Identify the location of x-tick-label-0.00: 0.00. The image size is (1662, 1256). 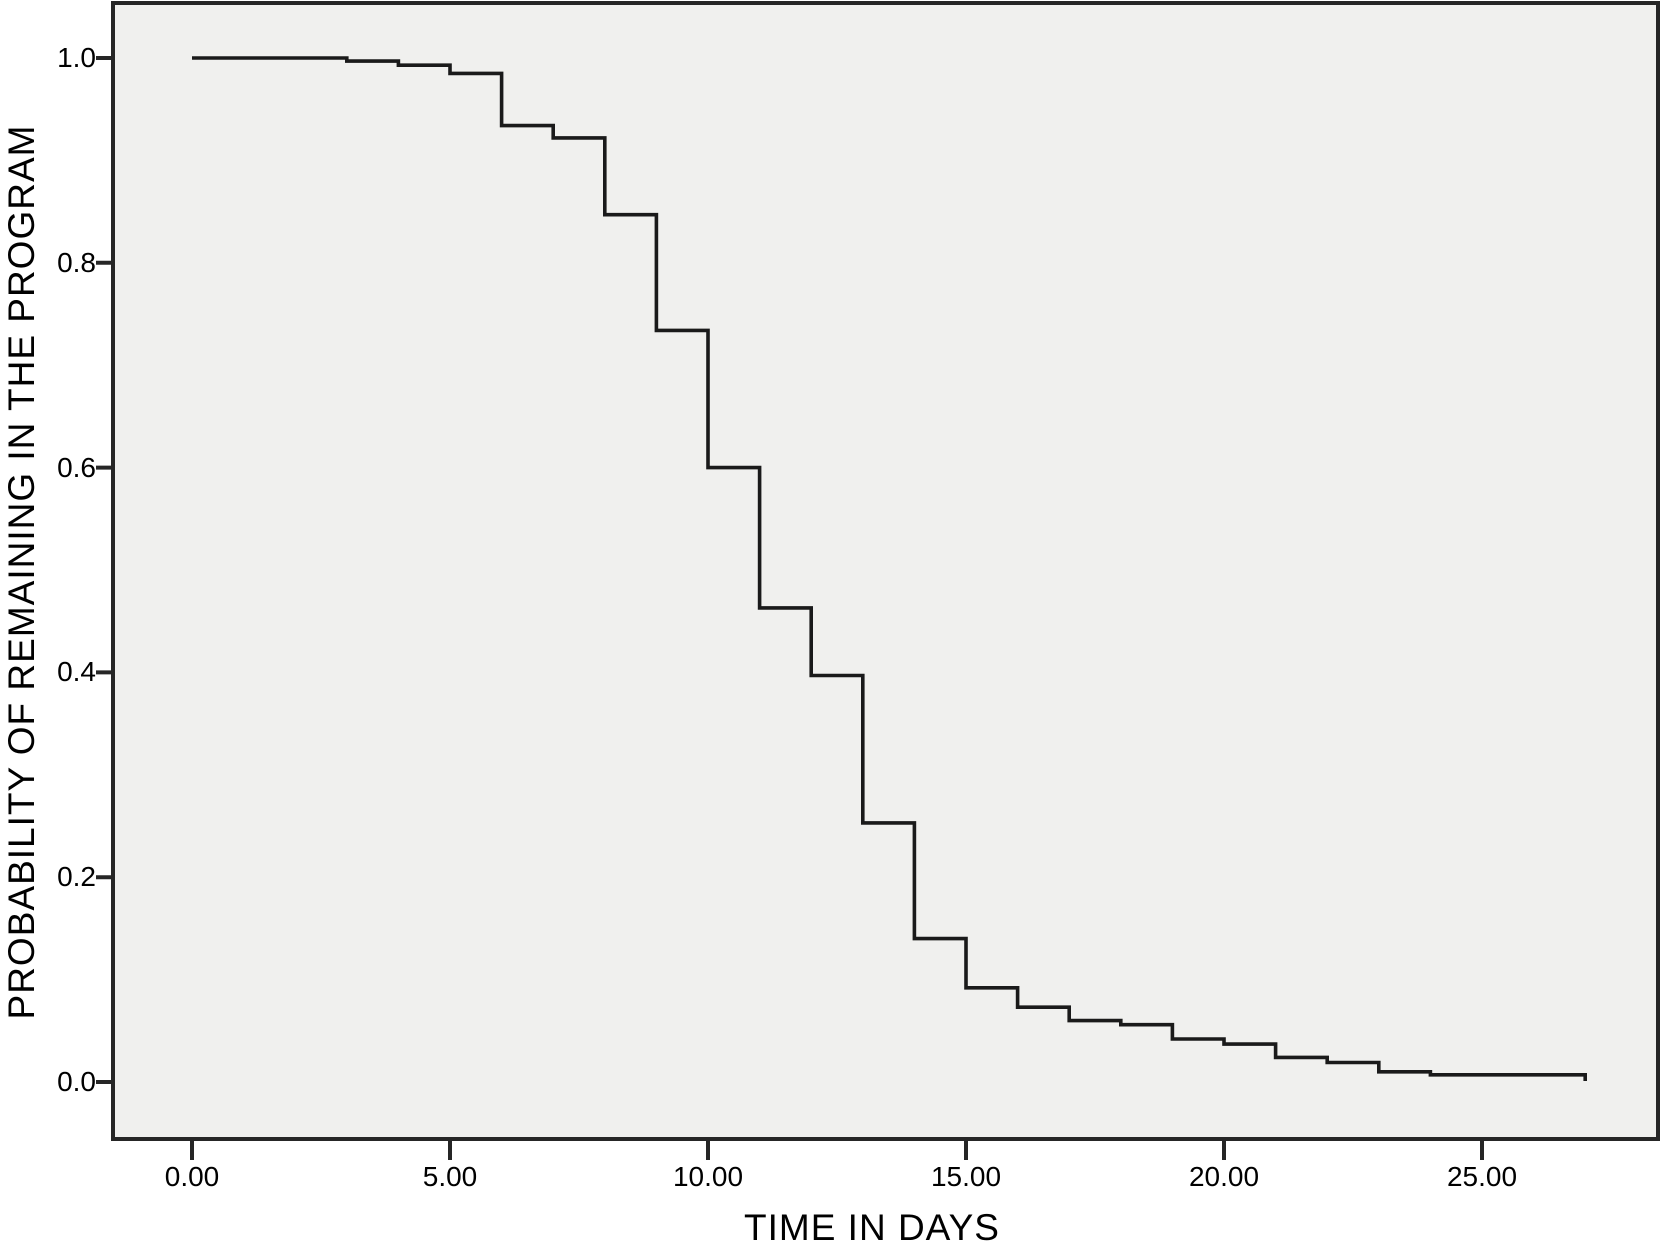
(192, 1176).